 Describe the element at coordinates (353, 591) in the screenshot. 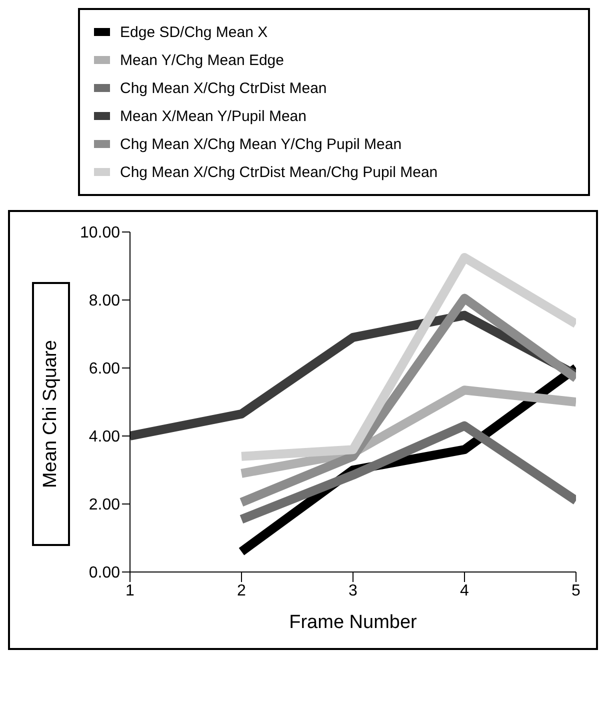

I see `x-tick-label: 3` at that location.